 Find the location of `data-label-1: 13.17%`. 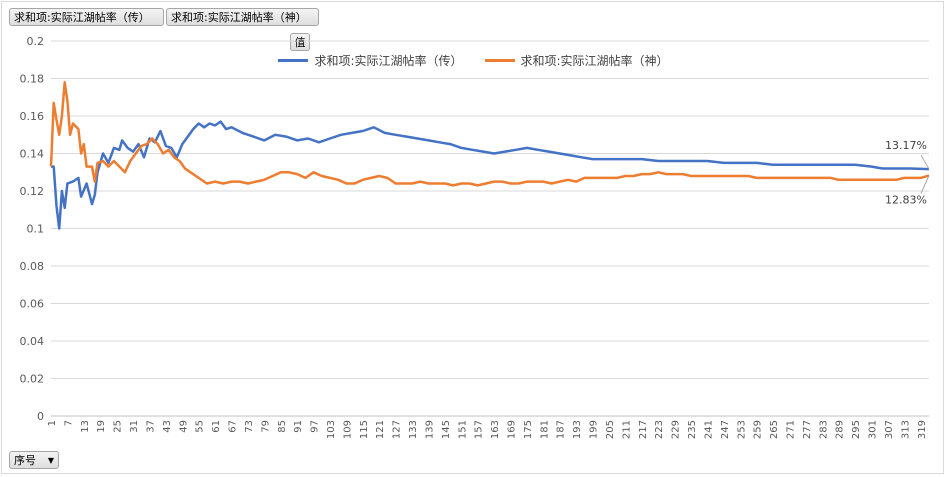

data-label-1: 13.17% is located at coordinates (906, 145).